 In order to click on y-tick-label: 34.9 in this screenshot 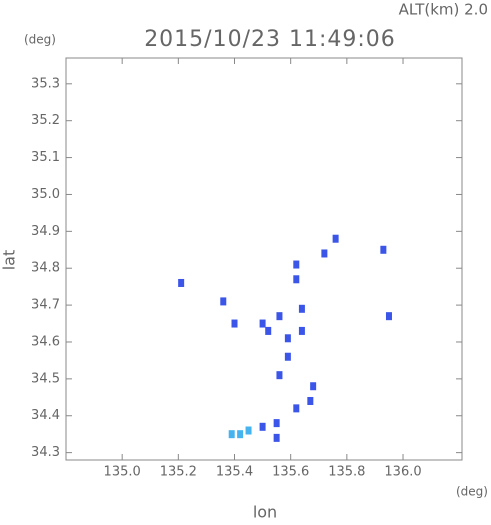, I will do `click(45, 231)`.